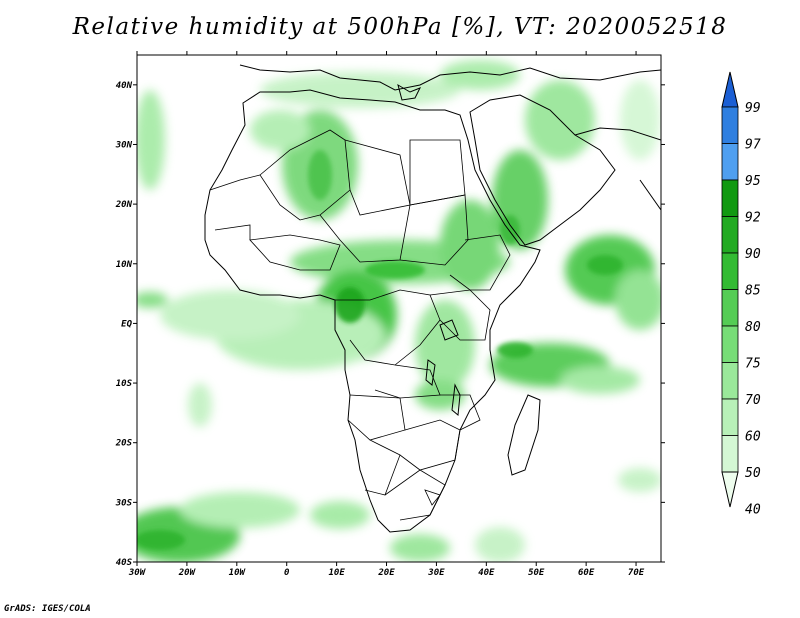 The image size is (800, 618). What do you see at coordinates (287, 573) in the screenshot?
I see `x-tick-label: 0` at bounding box center [287, 573].